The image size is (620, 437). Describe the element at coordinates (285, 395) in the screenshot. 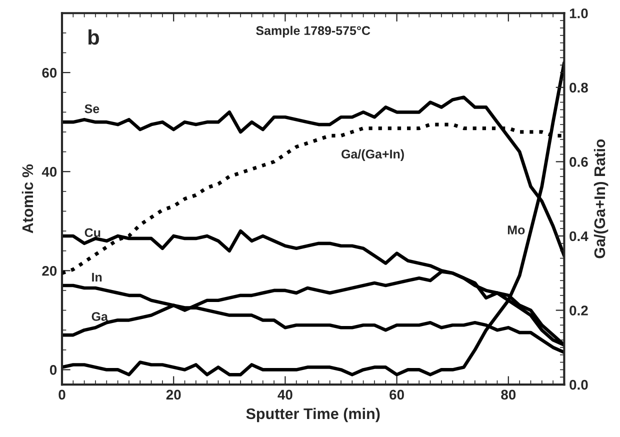

I see `x-tick-label: 40` at that location.